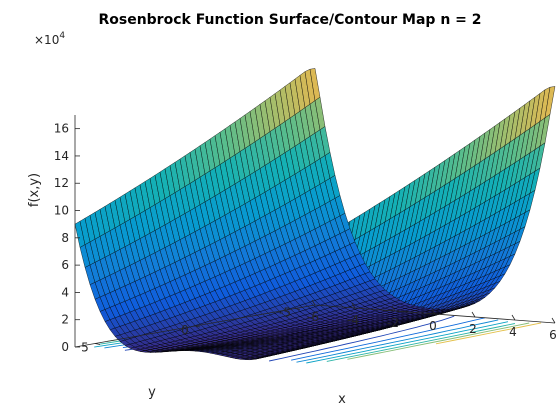  What do you see at coordinates (65, 292) in the screenshot?
I see `z-tick-label: 4` at bounding box center [65, 292].